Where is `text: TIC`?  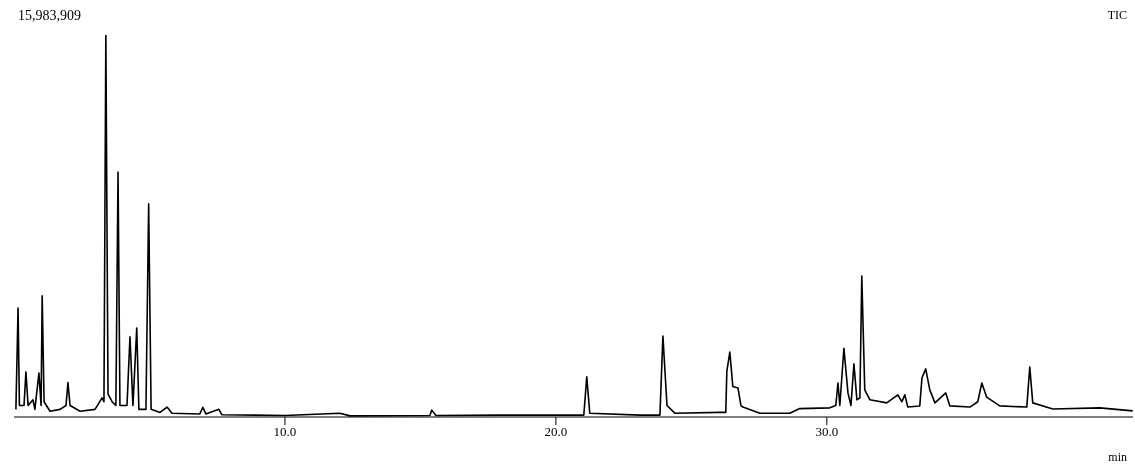 text: TIC is located at coordinates (1117, 15).